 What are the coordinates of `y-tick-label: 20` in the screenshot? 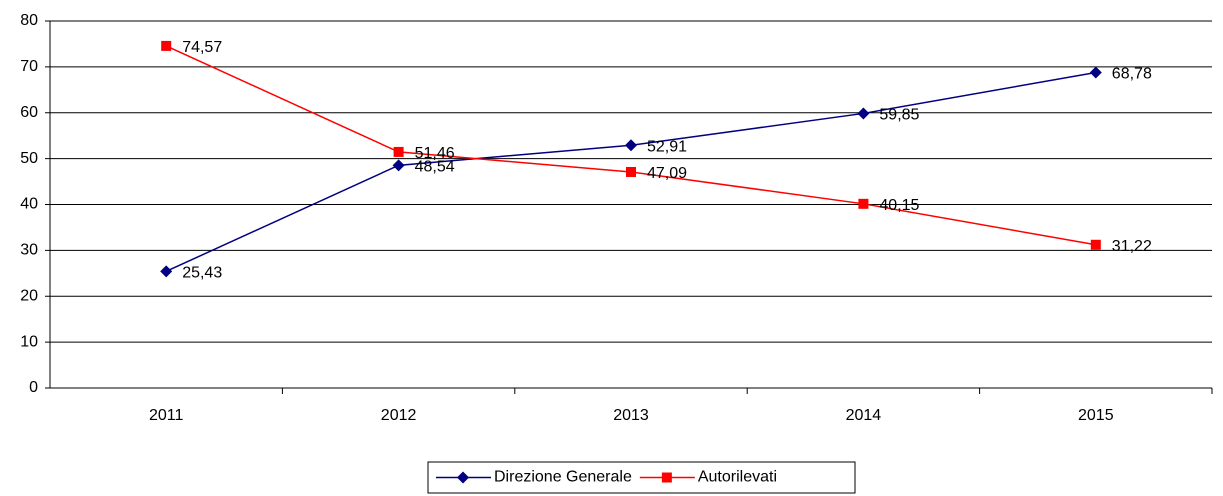 It's located at (29, 295).